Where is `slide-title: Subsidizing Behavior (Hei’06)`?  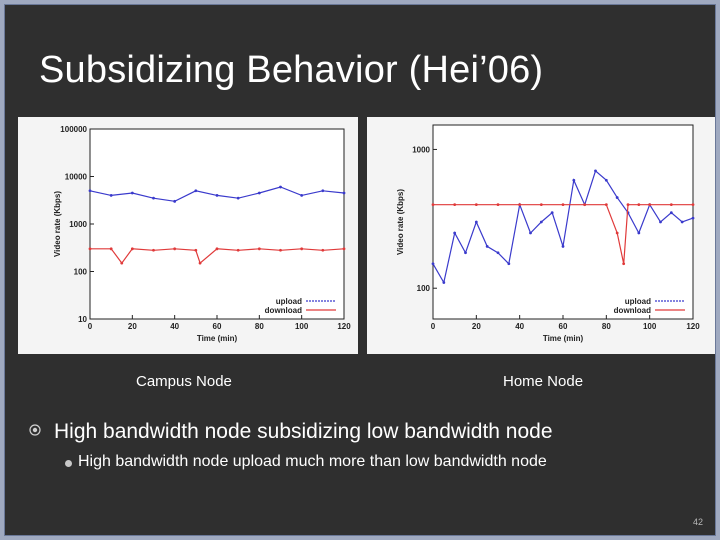
slide-title: Subsidizing Behavior (Hei’06) is located at coordinates (291, 70).